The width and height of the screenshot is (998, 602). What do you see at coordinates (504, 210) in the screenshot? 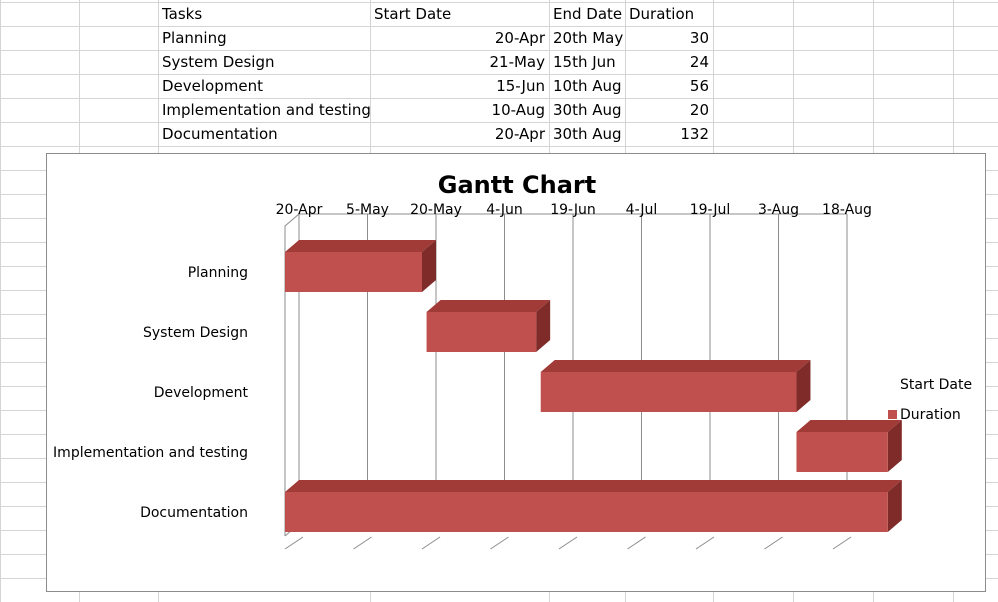
I see `x-tick-label: 4-Jun` at bounding box center [504, 210].